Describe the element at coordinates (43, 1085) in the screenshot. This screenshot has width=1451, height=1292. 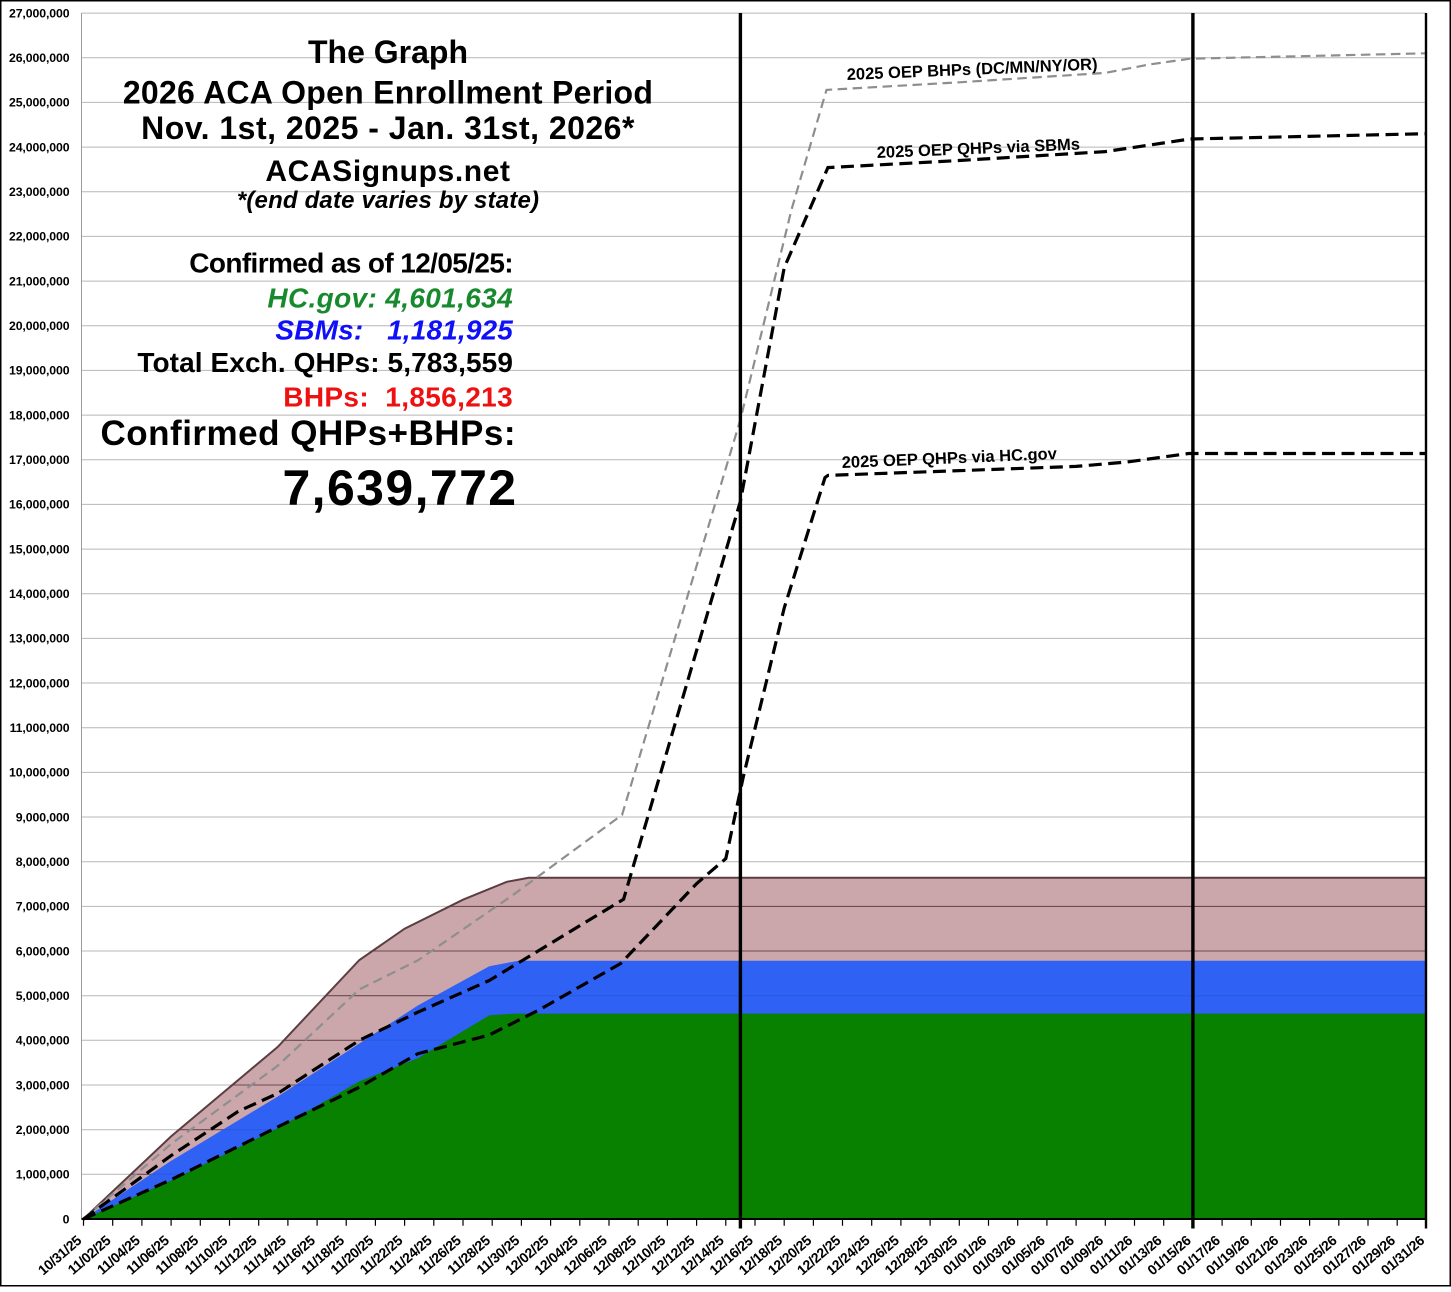
I see `svg-text: 3,000,000` at that location.